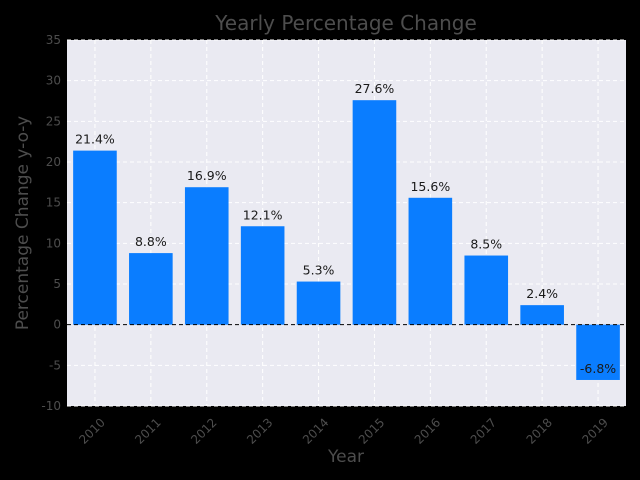  What do you see at coordinates (345, 23) in the screenshot?
I see `chart-title: Yearly Percentage Change` at bounding box center [345, 23].